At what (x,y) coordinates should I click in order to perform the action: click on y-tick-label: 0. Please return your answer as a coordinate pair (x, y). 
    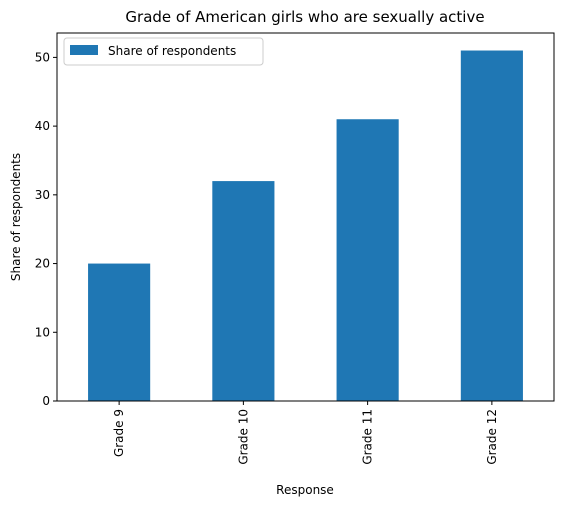
    Looking at the image, I should click on (46, 401).